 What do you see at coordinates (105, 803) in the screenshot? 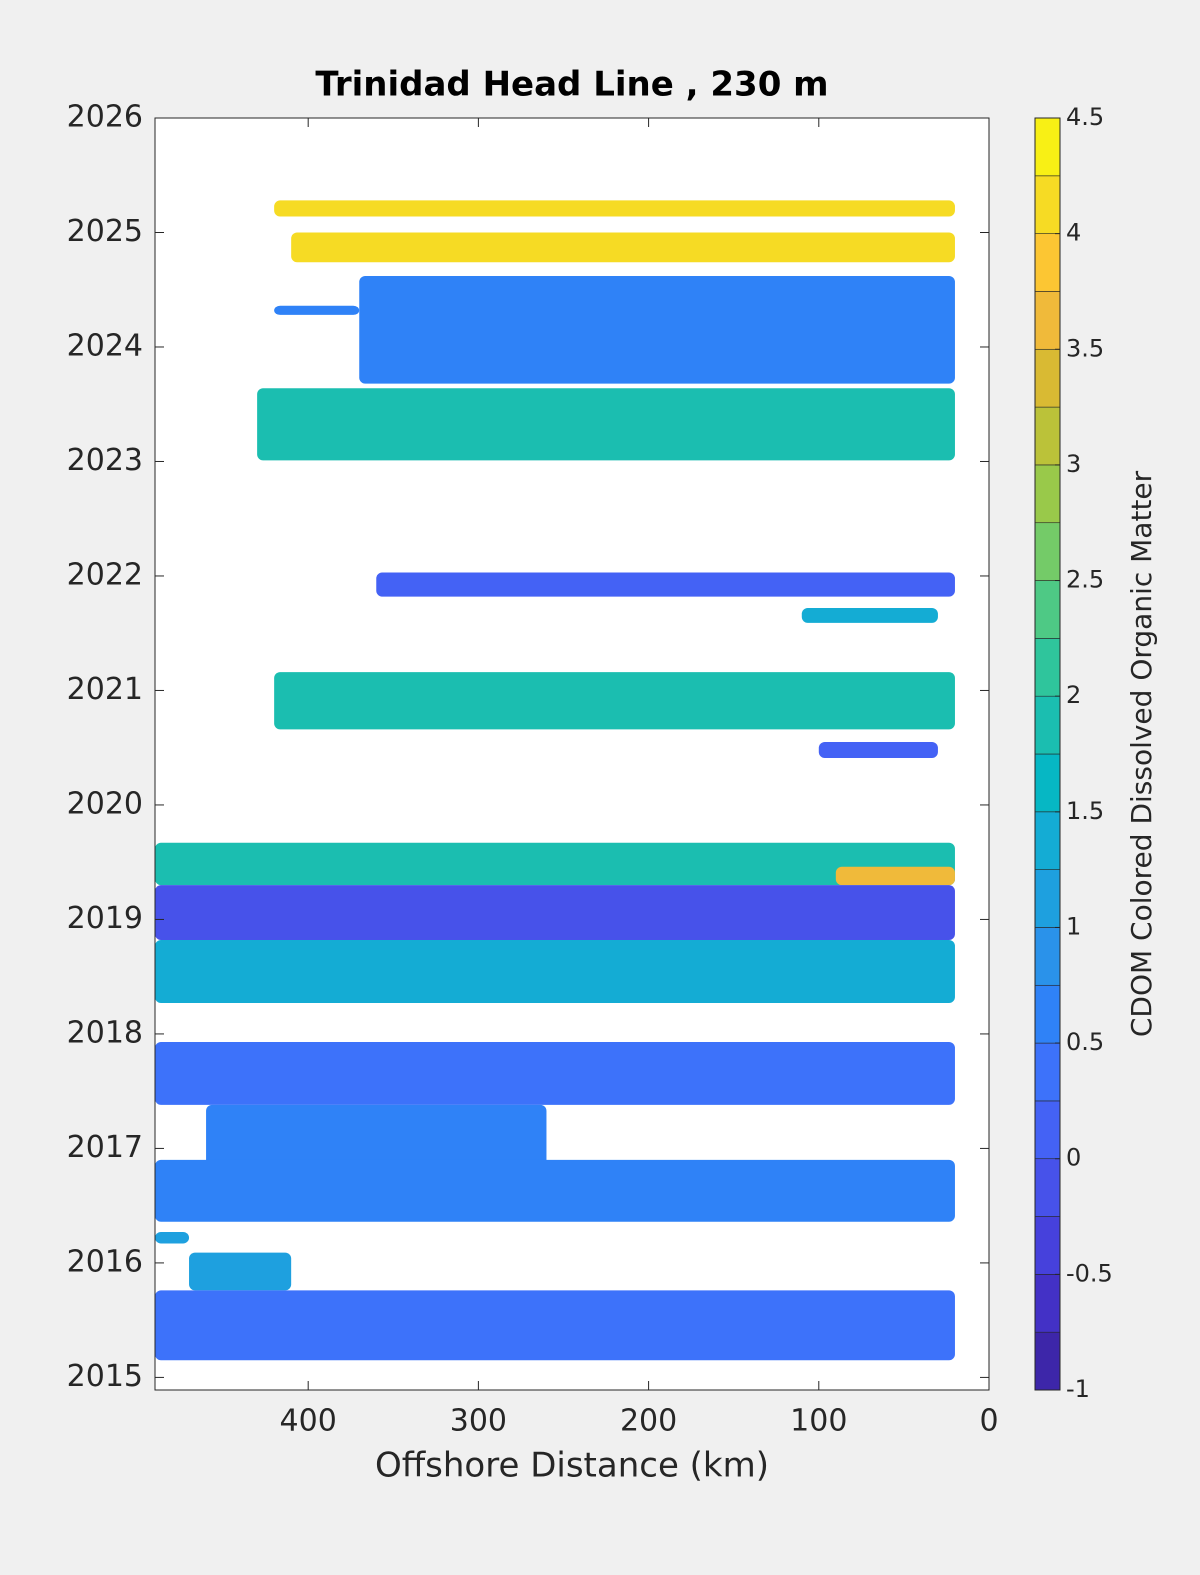
I see `y-tick-label: 2020` at bounding box center [105, 803].